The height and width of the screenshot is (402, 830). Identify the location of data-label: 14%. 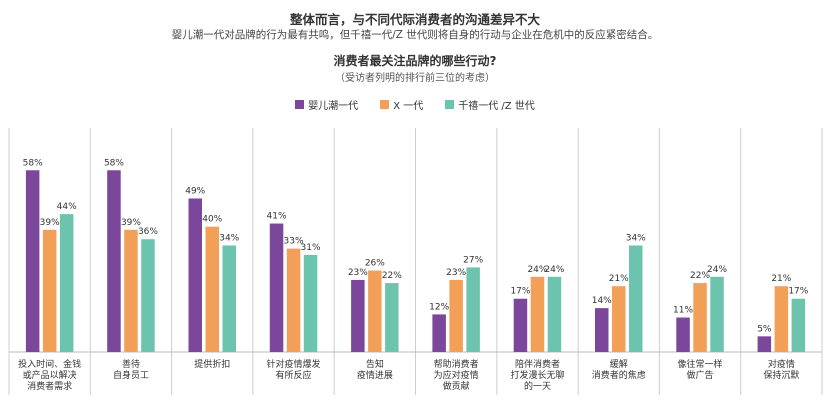
(602, 301).